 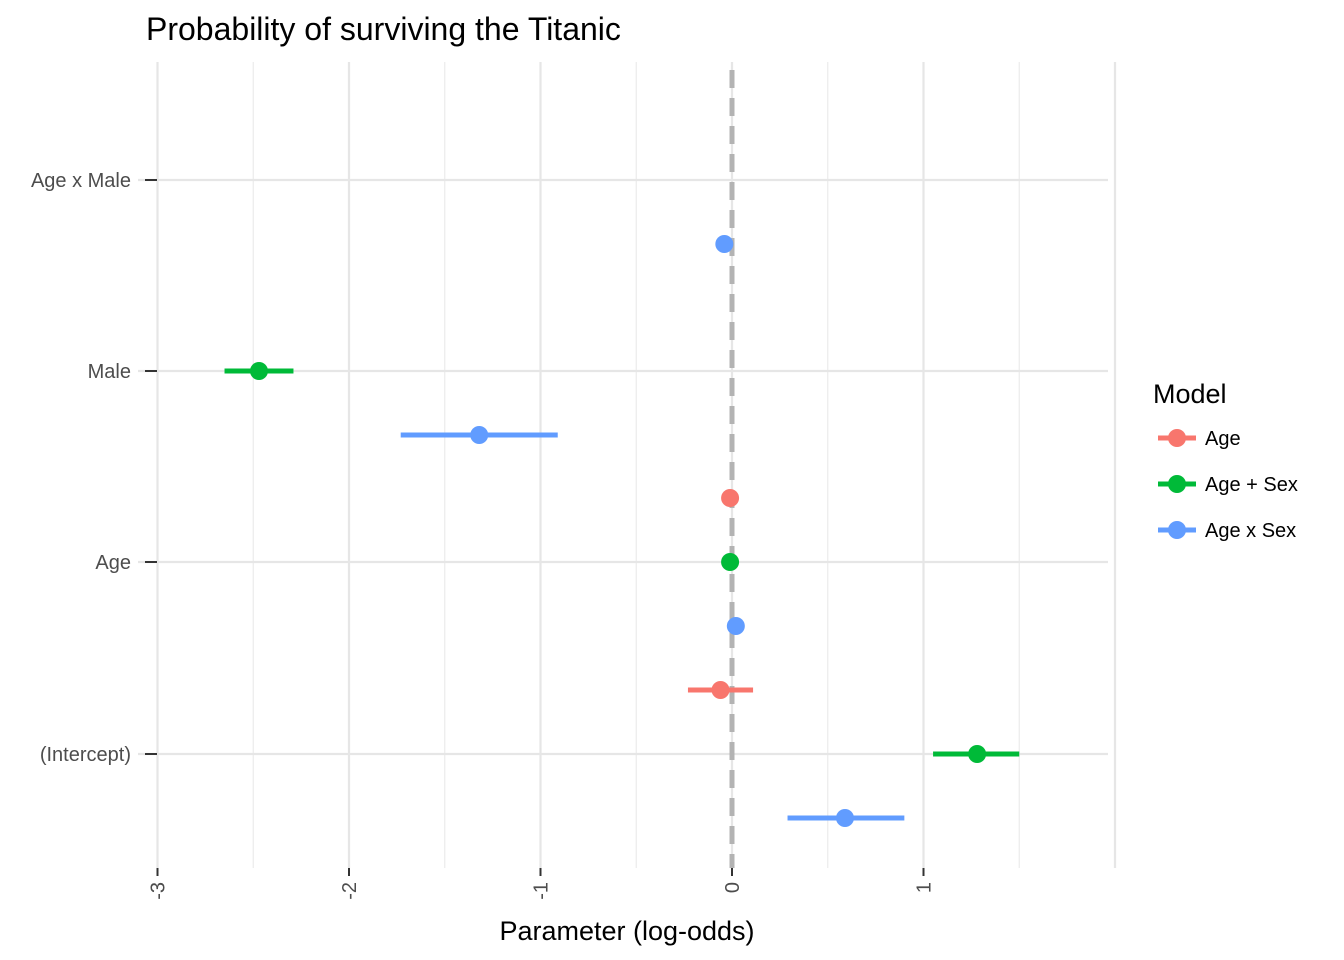 I want to click on y-tick-labels: (Intercept) Age Male Age x Male, so click(x=81, y=468).